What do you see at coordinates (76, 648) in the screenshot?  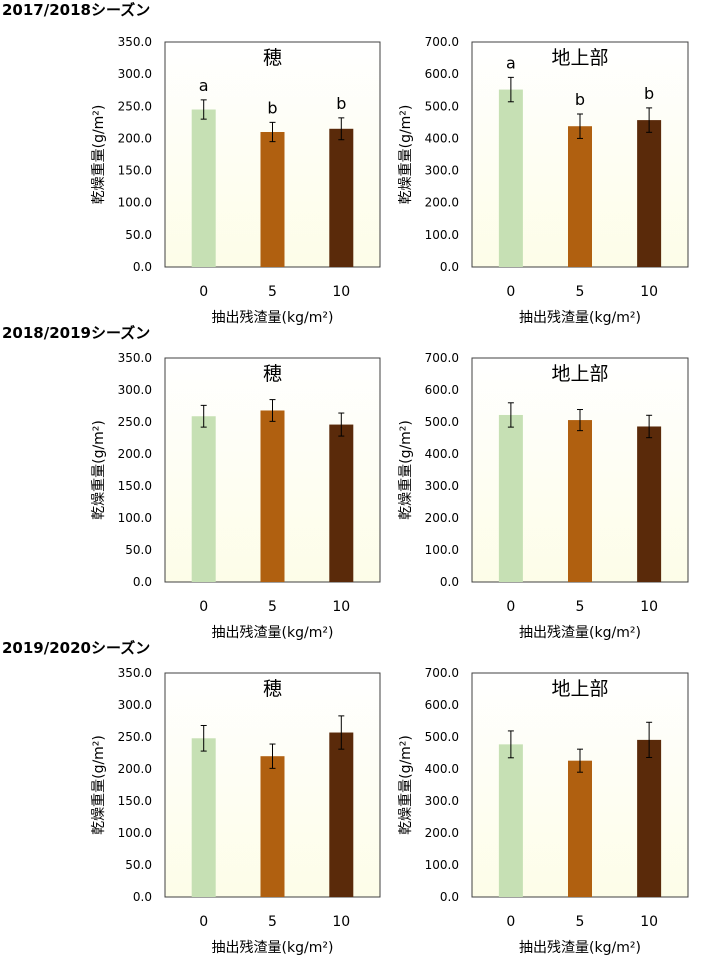 I see `season-title-3: 2019/2020シーズン` at bounding box center [76, 648].